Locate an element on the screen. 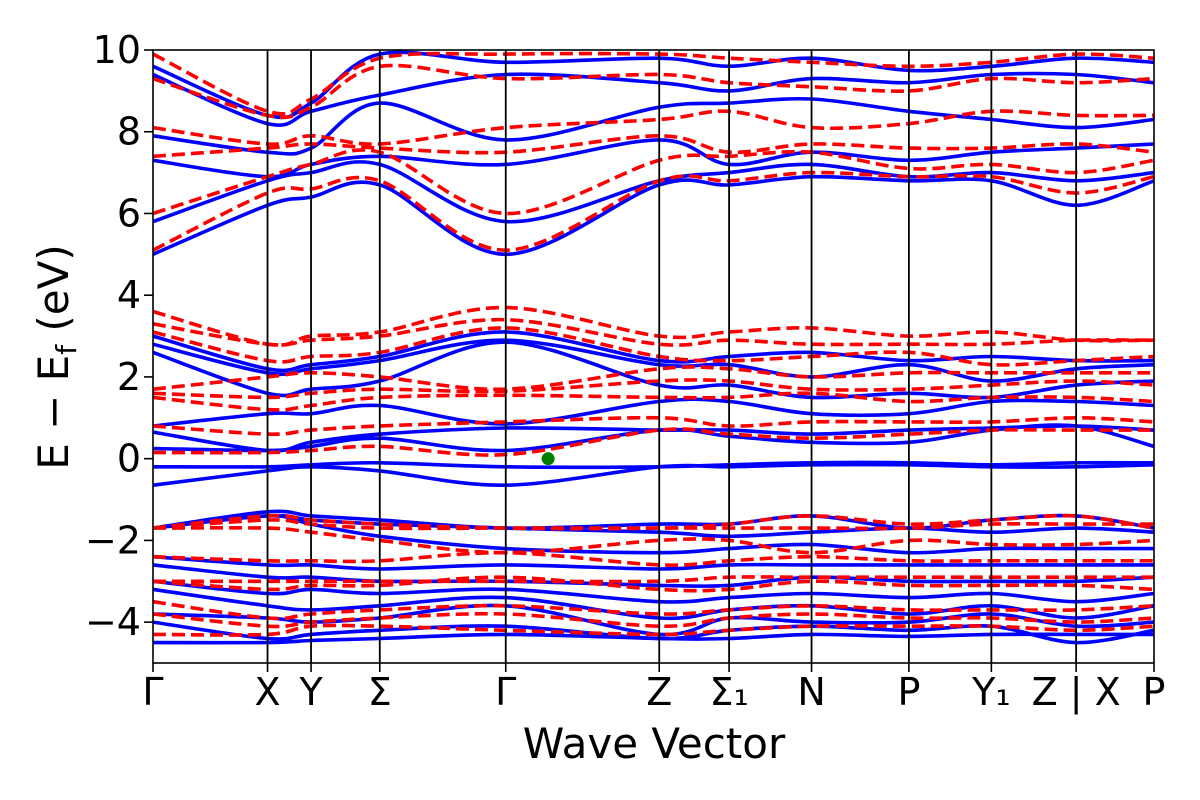 This screenshot has height=800, width=1200. fermi-marker is located at coordinates (548, 459).